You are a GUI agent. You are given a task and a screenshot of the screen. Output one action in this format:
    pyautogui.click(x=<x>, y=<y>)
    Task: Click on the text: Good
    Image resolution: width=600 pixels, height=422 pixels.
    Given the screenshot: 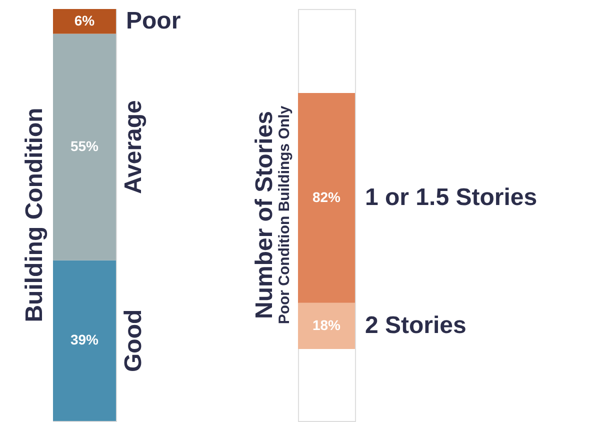 What is the action you would take?
    pyautogui.click(x=133, y=340)
    